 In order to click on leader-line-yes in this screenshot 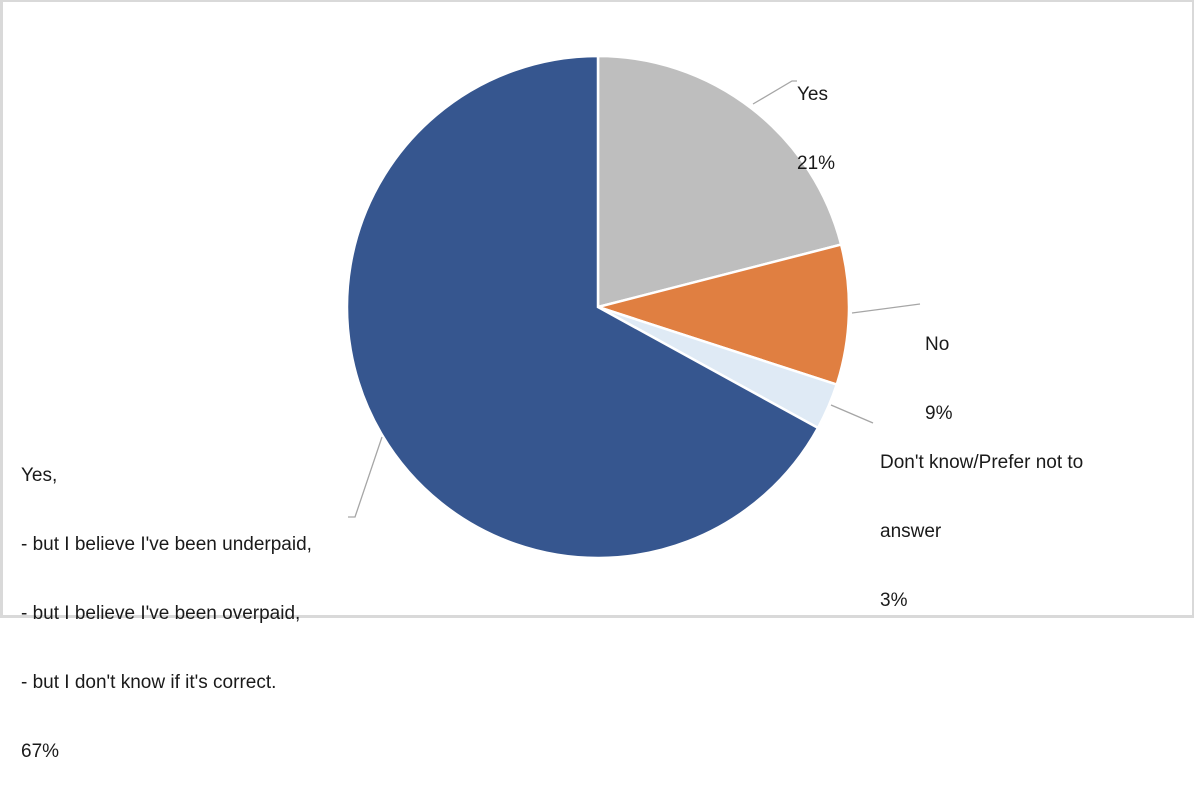, I will do `click(774, 92)`.